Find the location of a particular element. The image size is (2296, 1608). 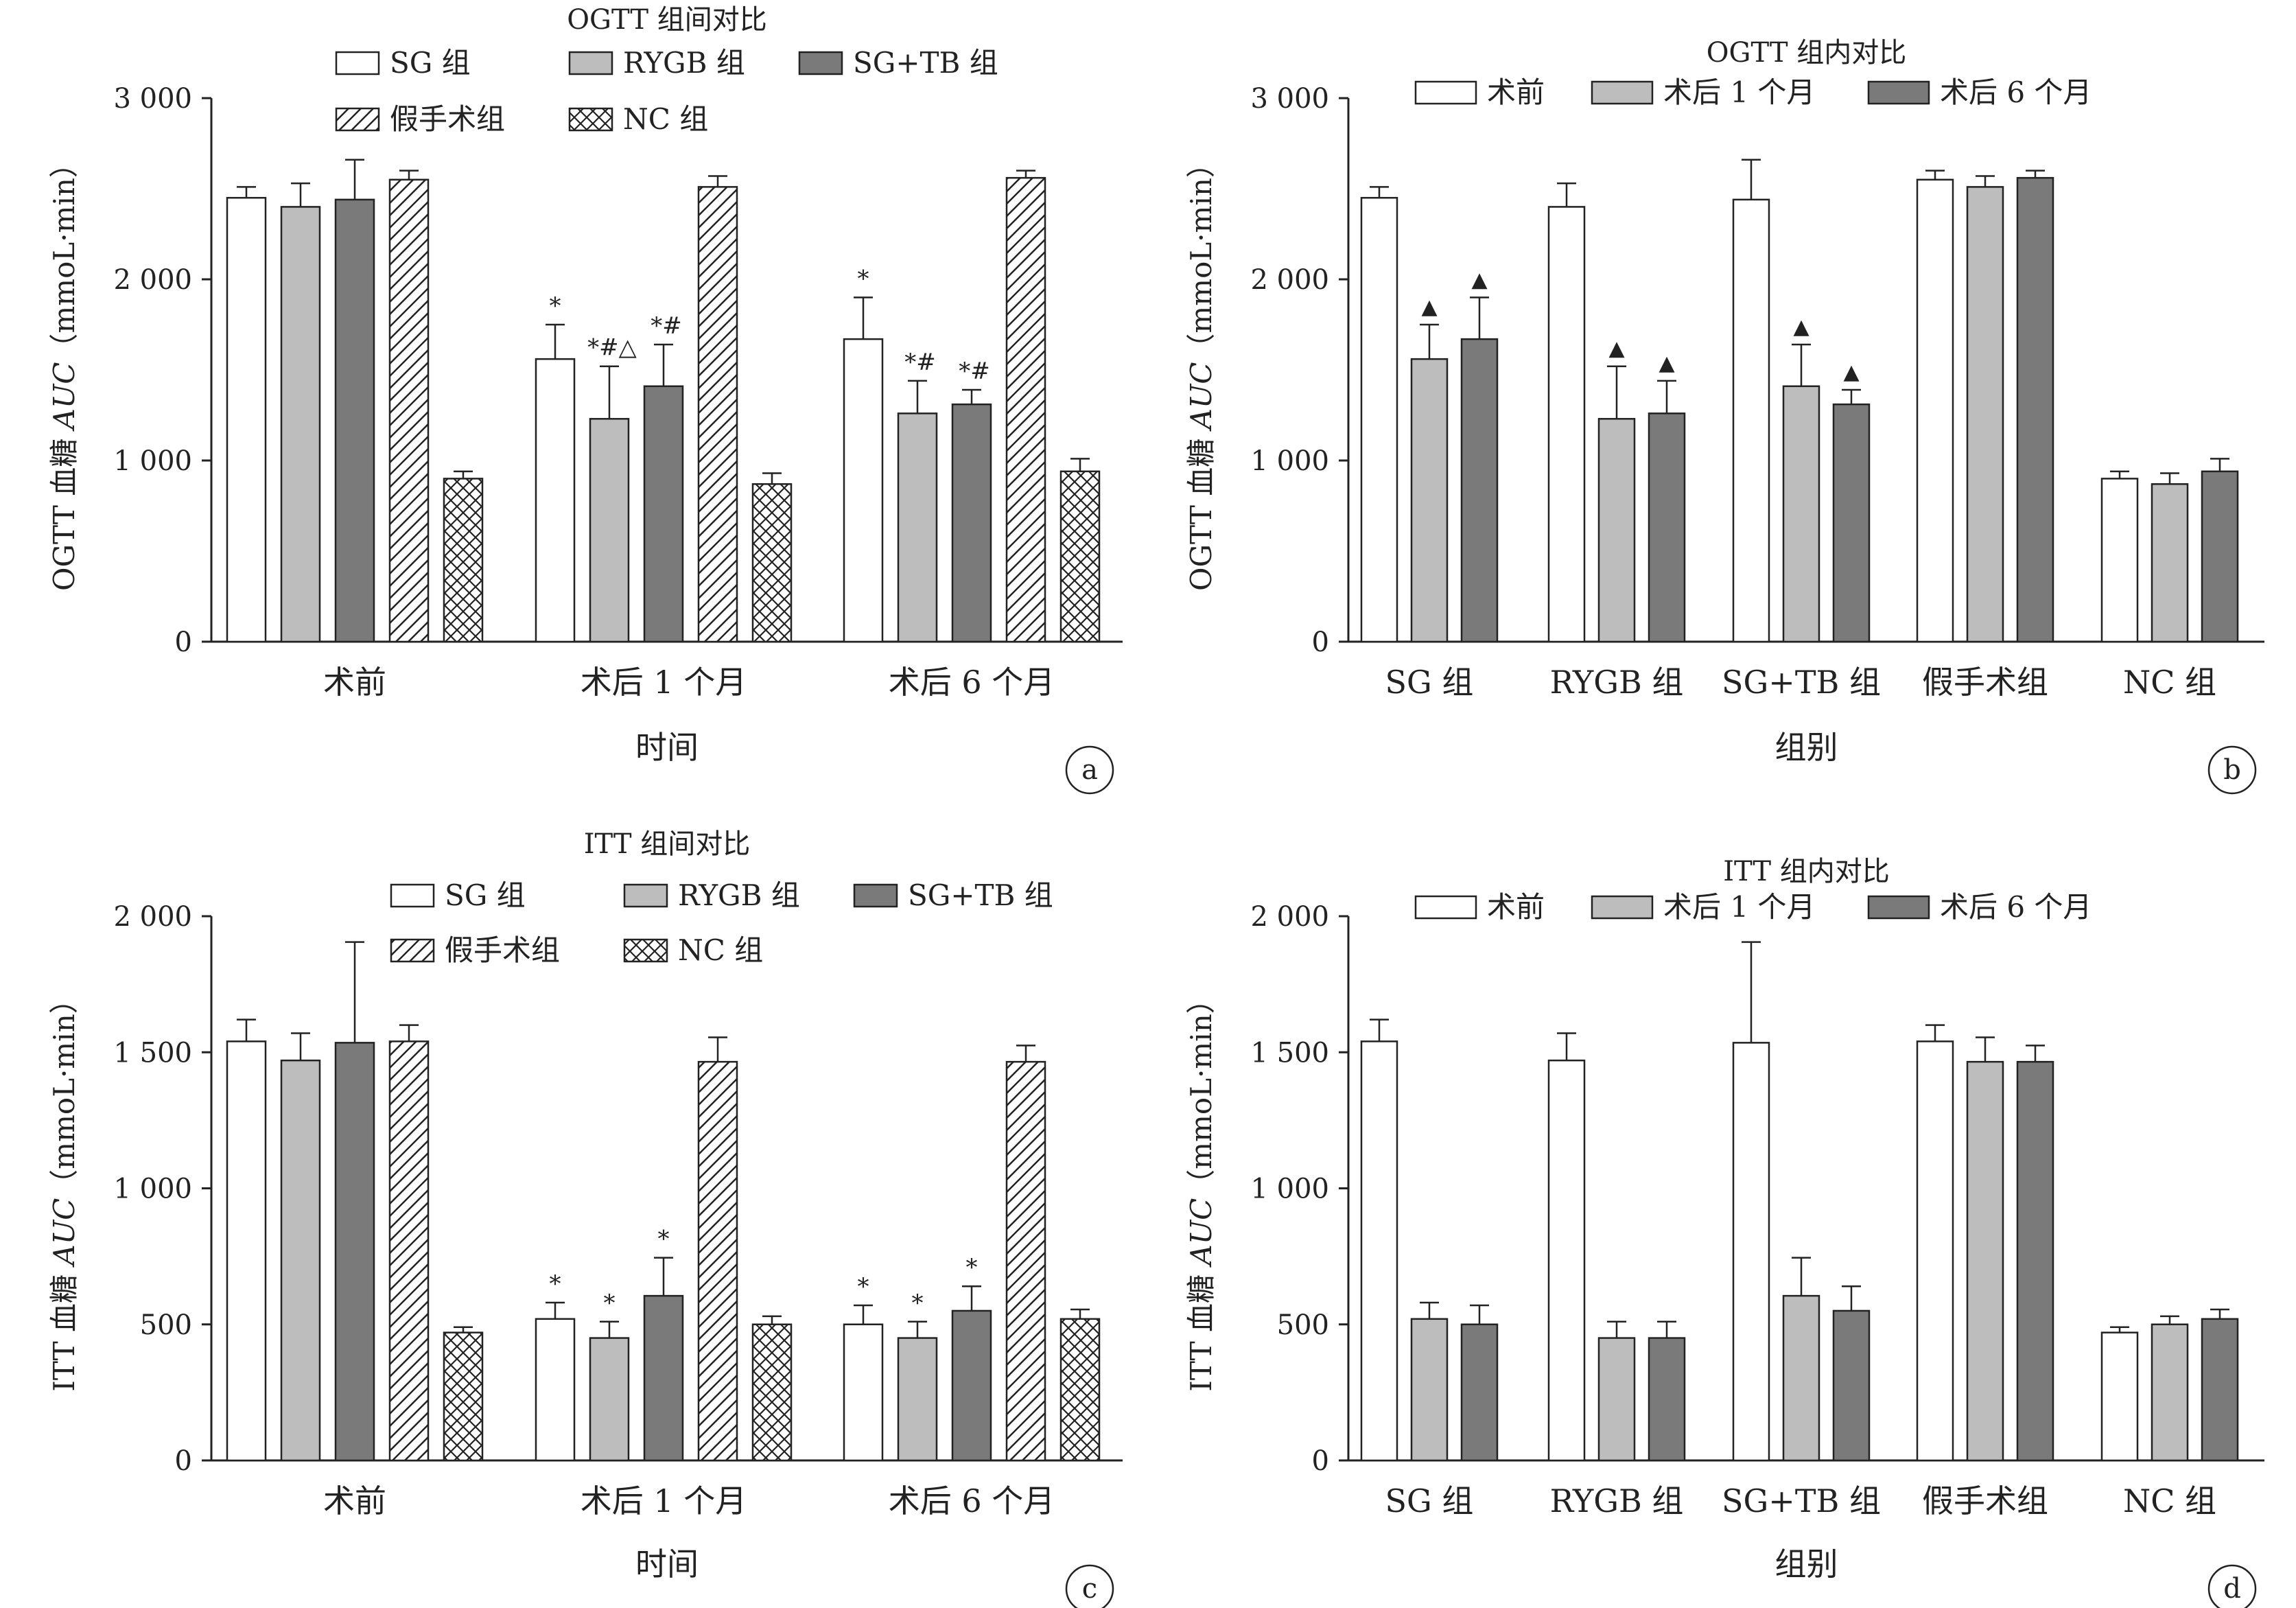

legend-label: SG 组 is located at coordinates (430, 63).